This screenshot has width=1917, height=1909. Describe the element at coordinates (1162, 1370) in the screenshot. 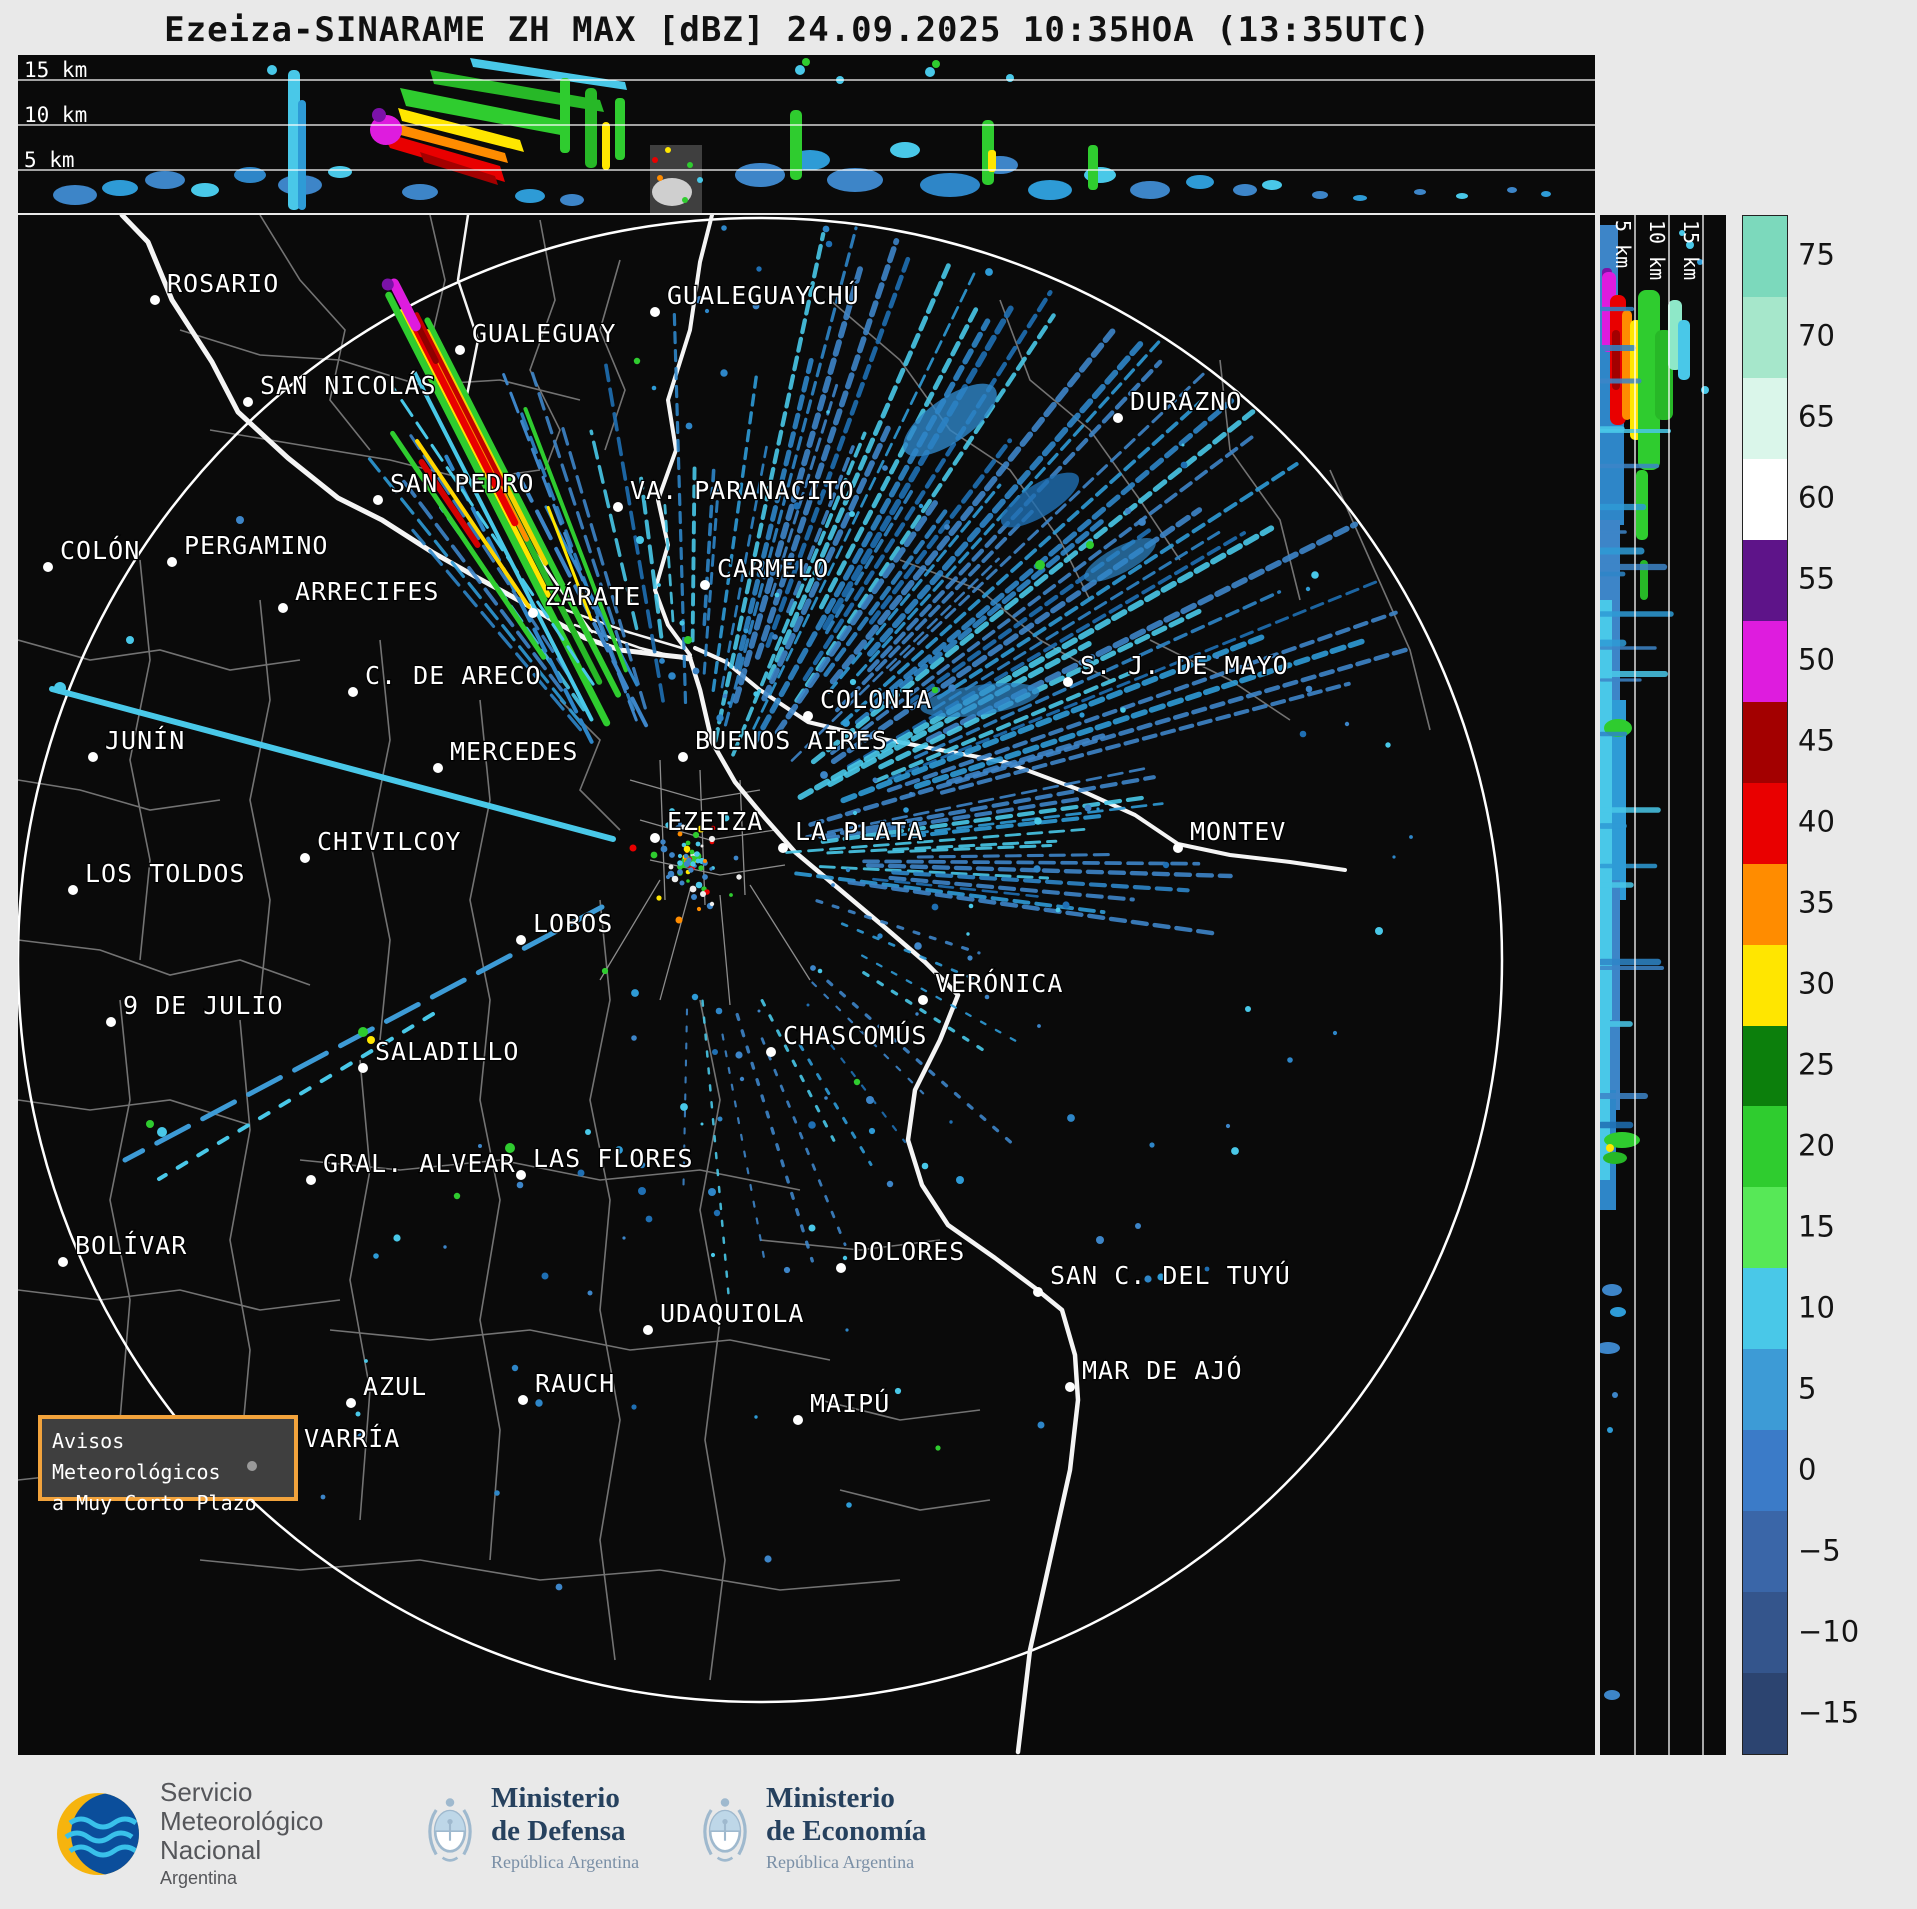

I see `city-label: MAR DE AJÓ` at that location.